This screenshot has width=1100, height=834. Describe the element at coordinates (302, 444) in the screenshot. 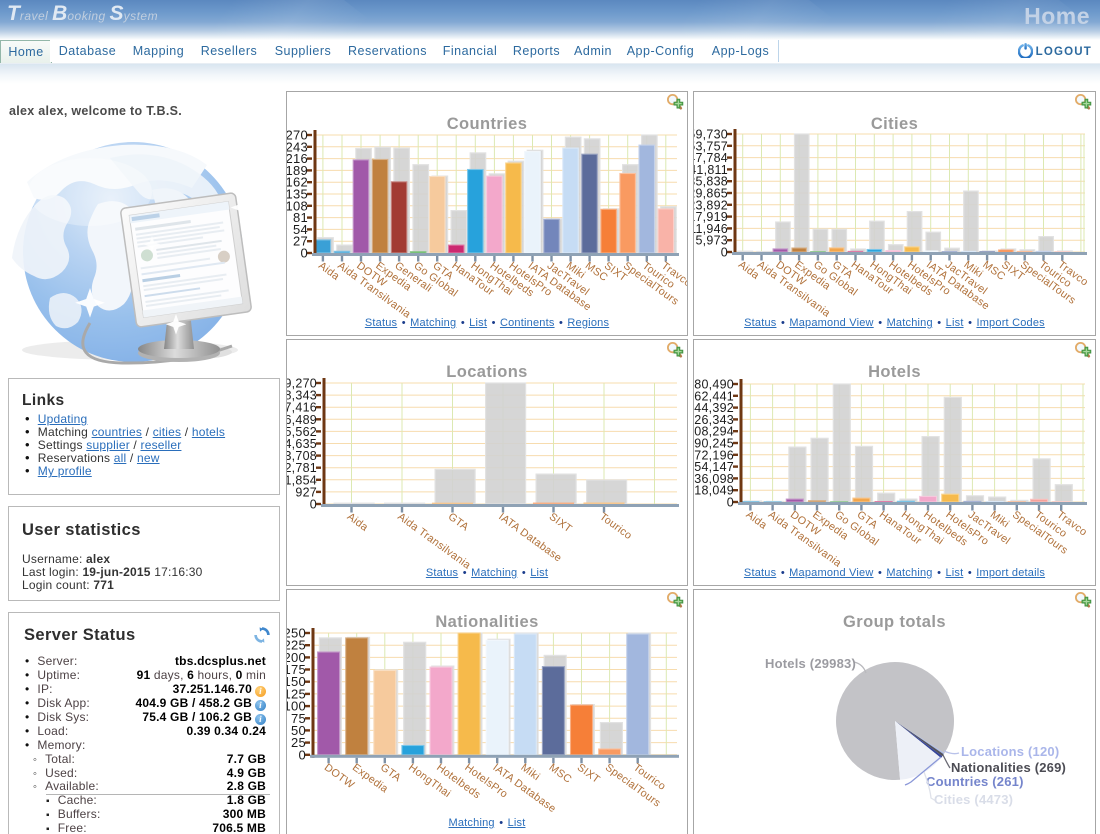

I see `svg-text: 4,635` at that location.